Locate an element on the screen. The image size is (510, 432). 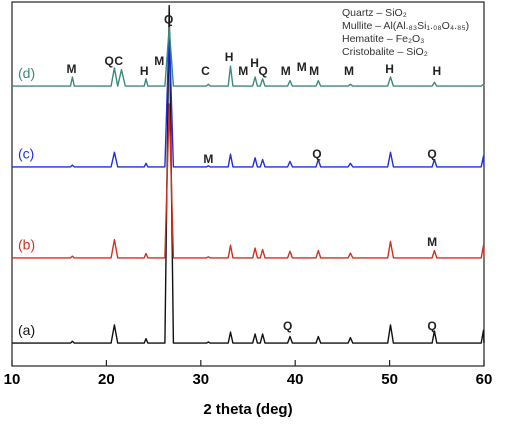
series-label: (a) is located at coordinates (26, 330).